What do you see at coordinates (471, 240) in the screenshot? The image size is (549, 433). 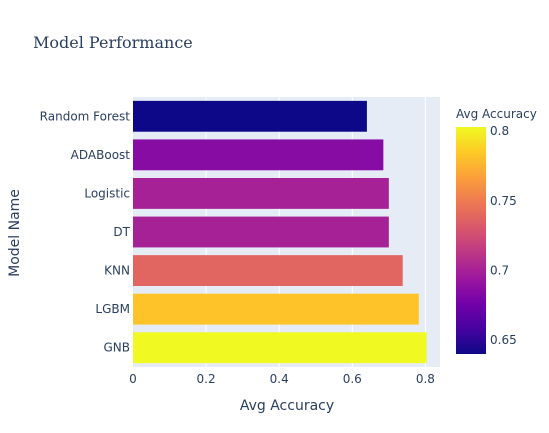 I see `colorbar` at bounding box center [471, 240].